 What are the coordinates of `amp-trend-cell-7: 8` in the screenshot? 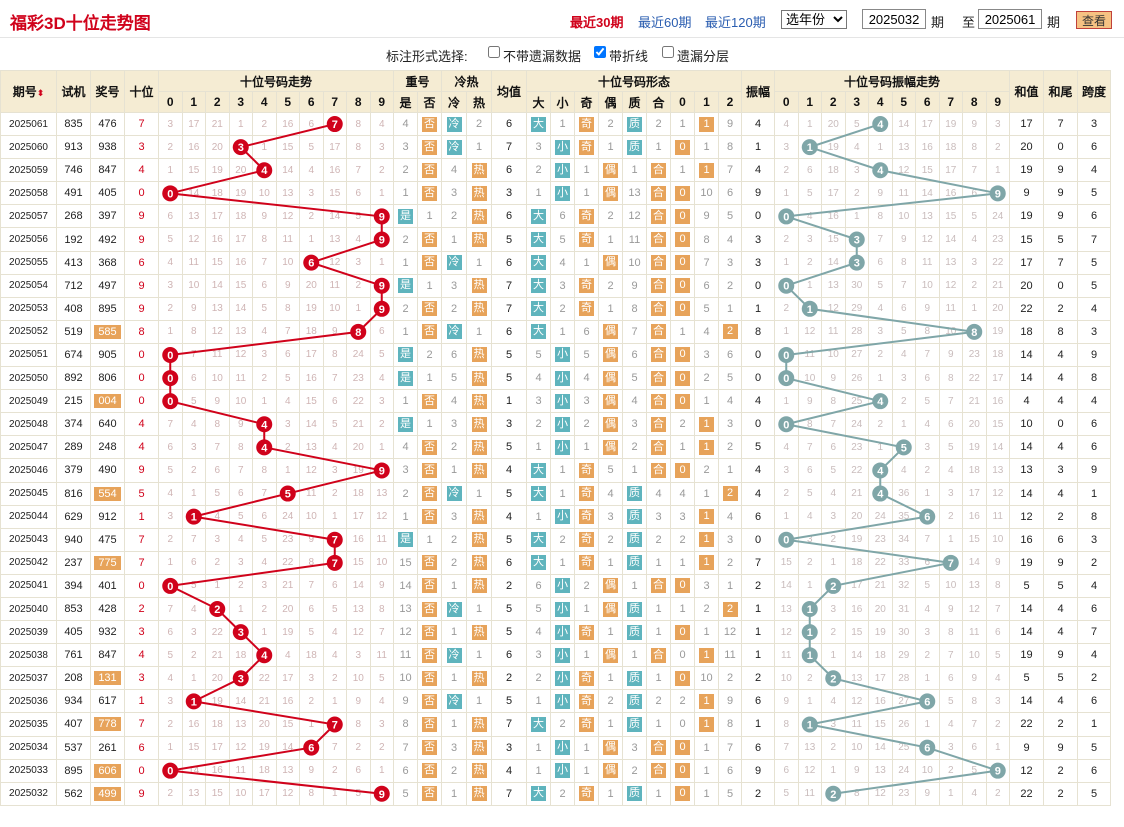 It's located at (950, 632).